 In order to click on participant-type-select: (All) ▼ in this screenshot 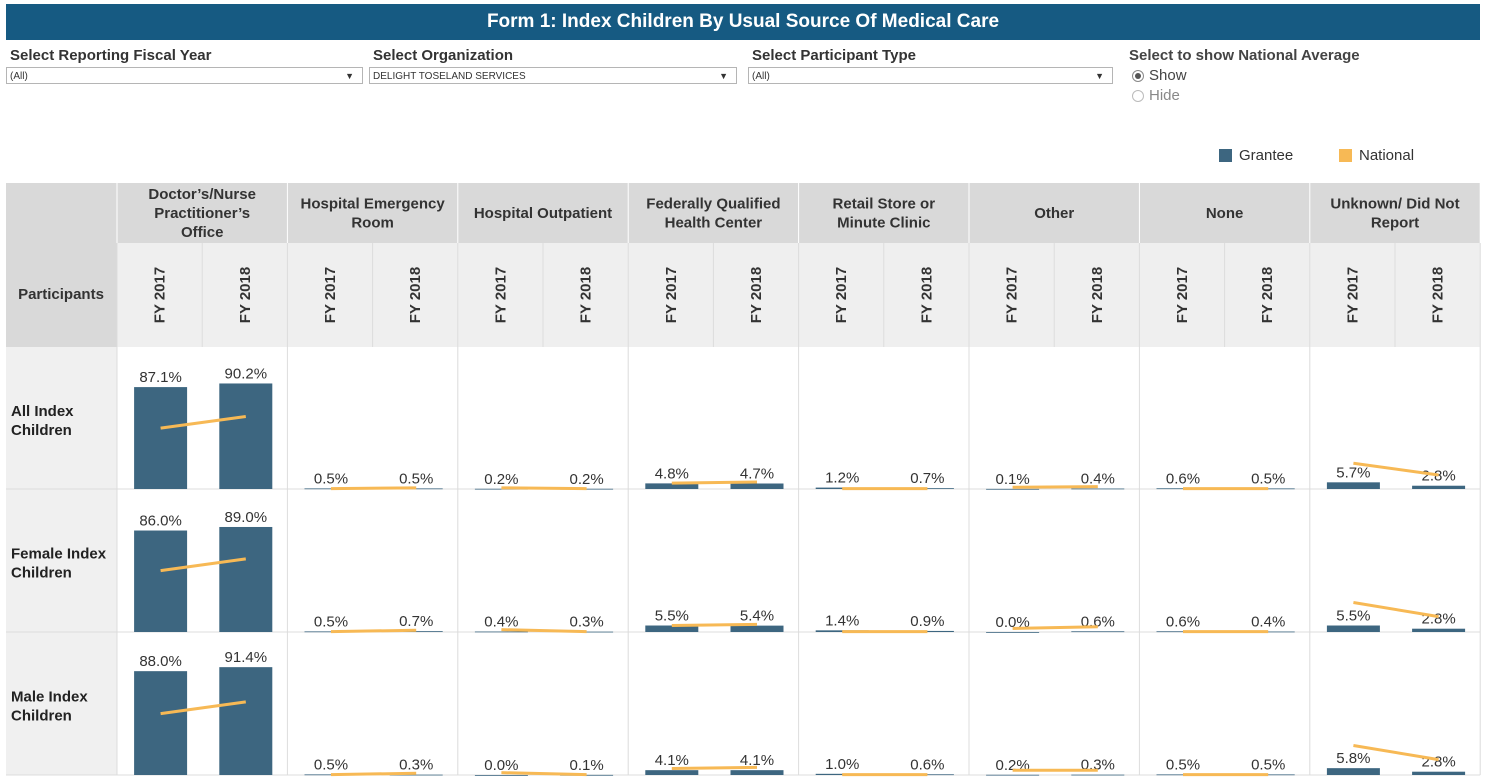, I will do `click(930, 75)`.